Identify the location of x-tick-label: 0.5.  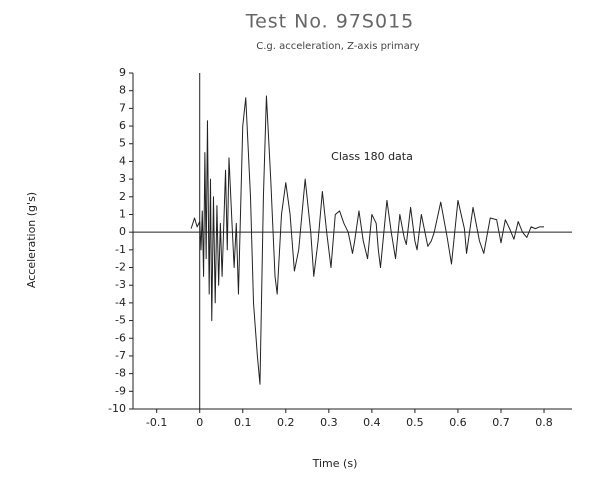
(415, 422).